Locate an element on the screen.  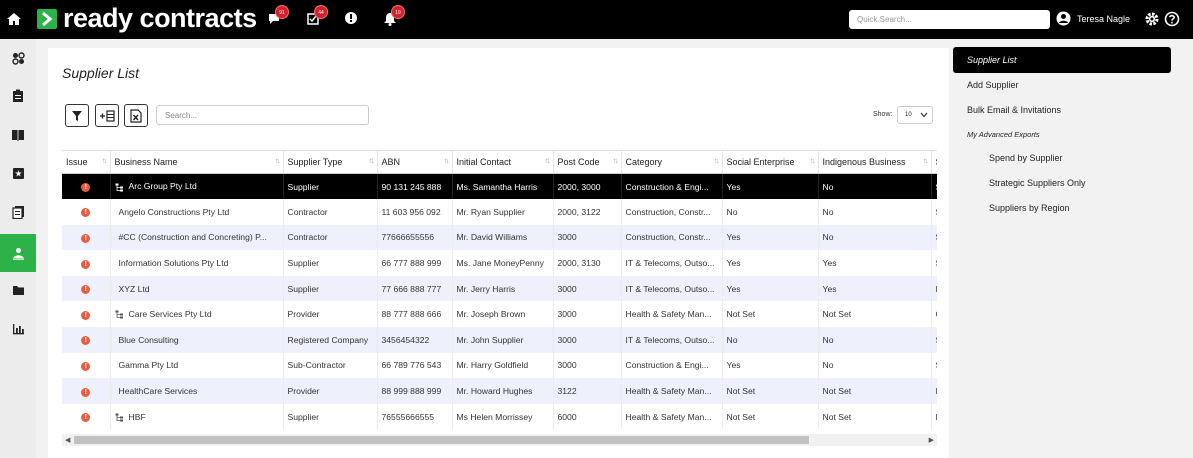
column-header: Initial Contact ↑↓ is located at coordinates (503, 162).